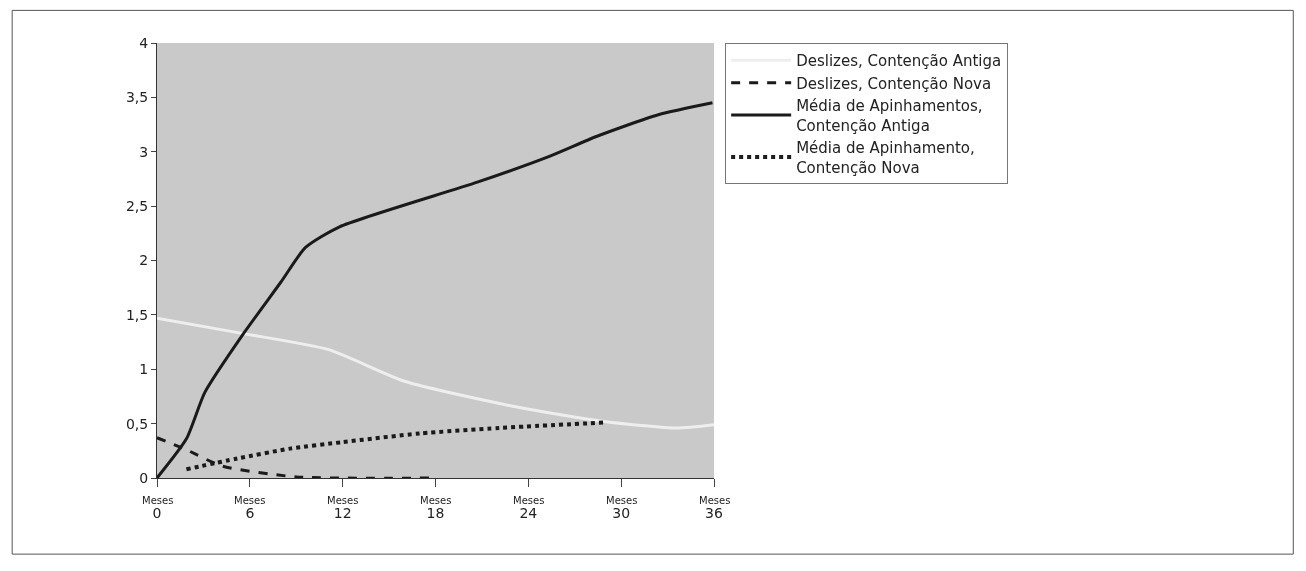 The image size is (1306, 571). What do you see at coordinates (144, 151) in the screenshot?
I see `y-tick-label: 3` at bounding box center [144, 151].